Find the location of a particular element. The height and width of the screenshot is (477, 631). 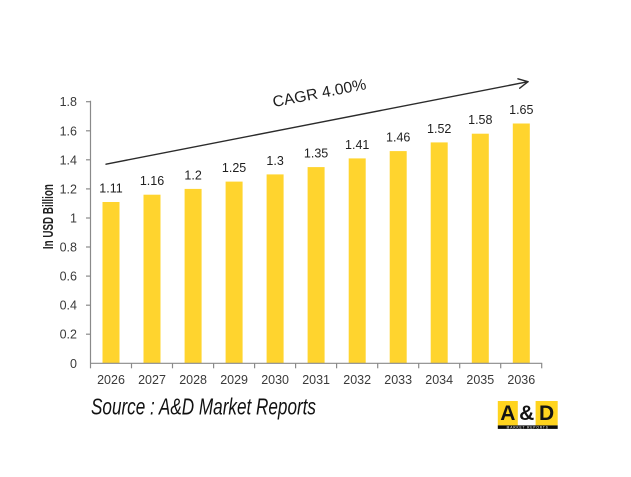

svg-text: 1.8 is located at coordinates (68, 102).